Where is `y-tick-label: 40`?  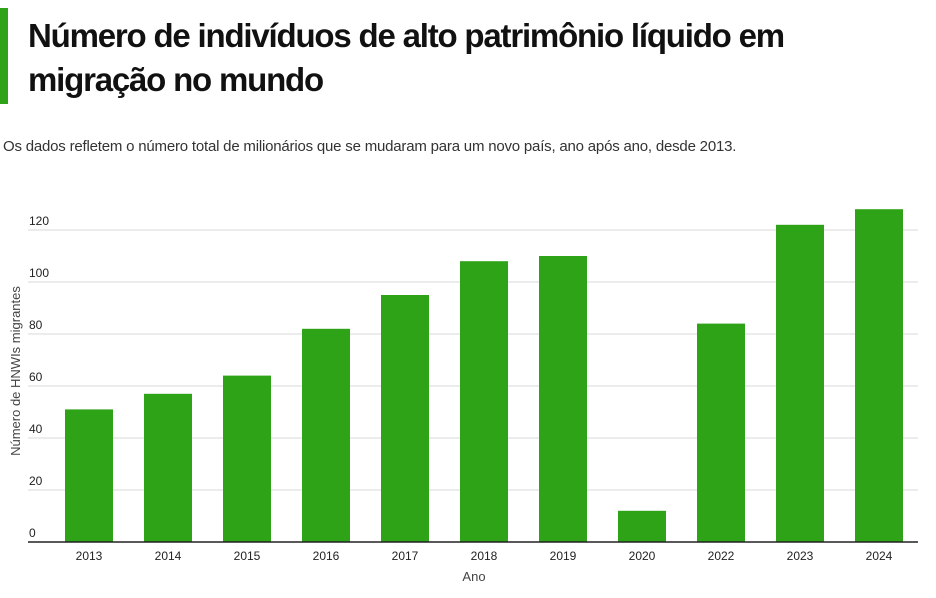
y-tick-label: 40 is located at coordinates (36, 429).